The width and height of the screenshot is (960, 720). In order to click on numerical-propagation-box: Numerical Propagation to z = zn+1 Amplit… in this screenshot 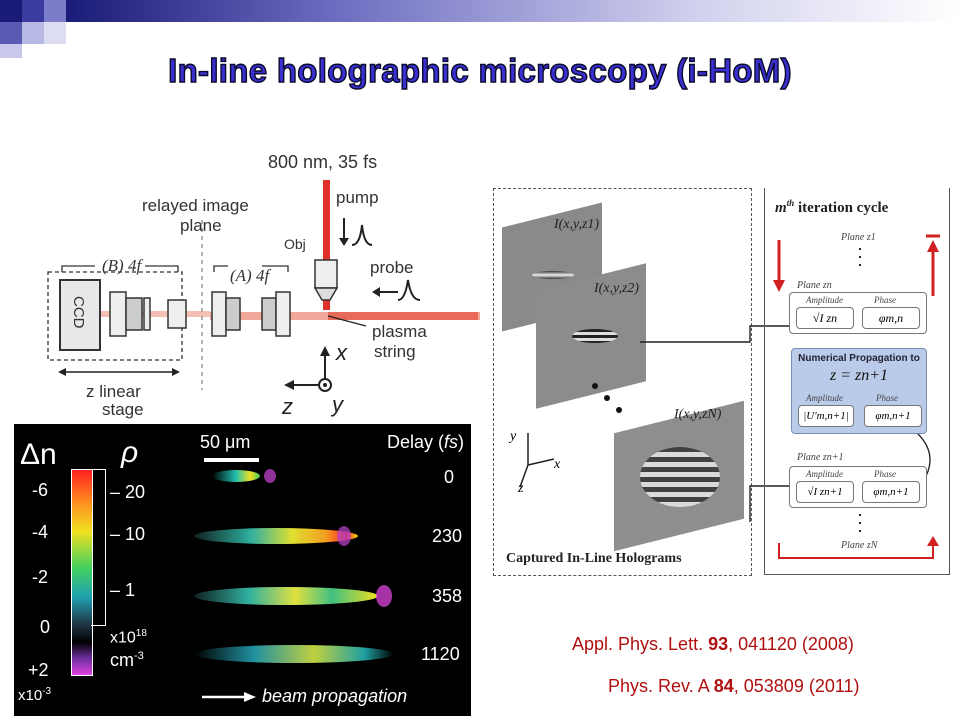, I will do `click(859, 391)`.